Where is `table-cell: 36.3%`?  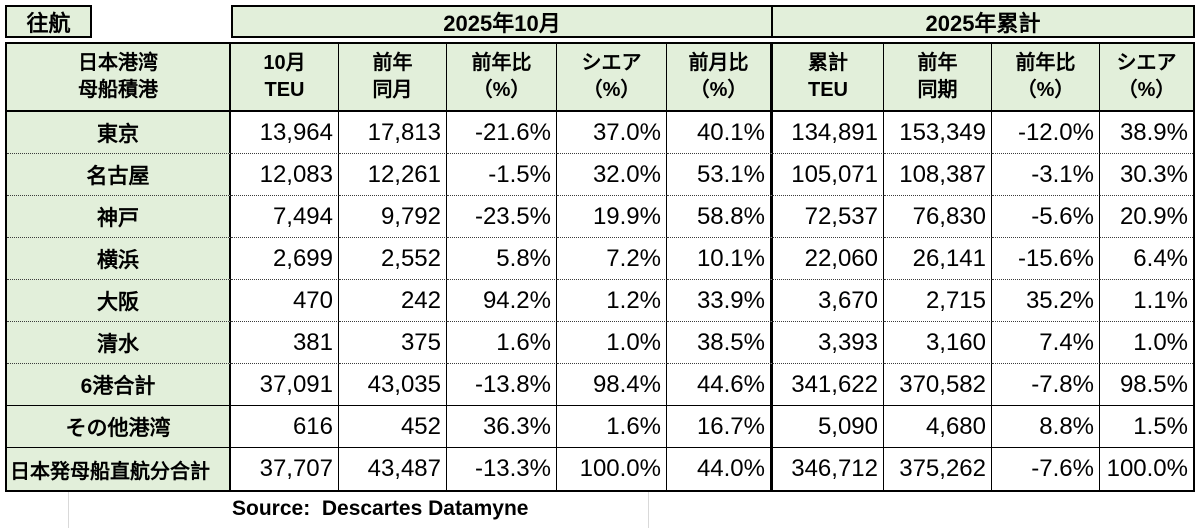 table-cell: 36.3% is located at coordinates (502, 427).